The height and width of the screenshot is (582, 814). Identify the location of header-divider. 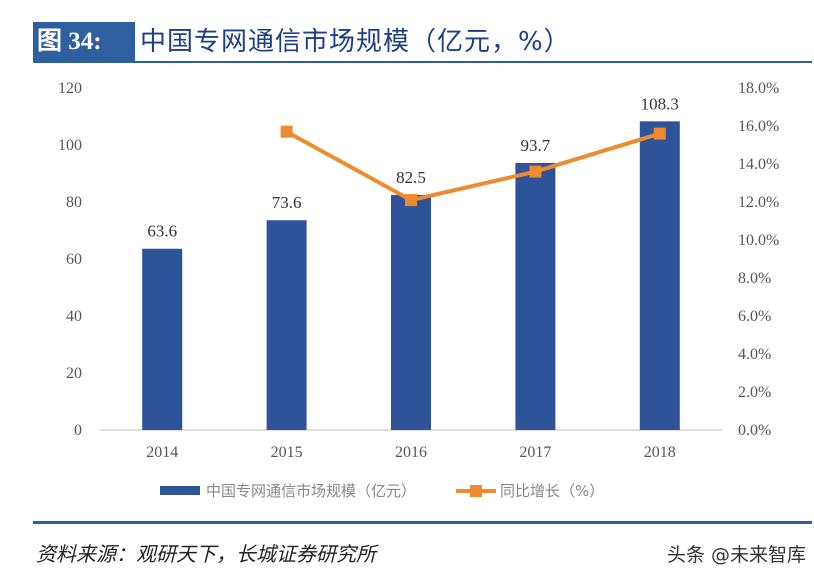
(422, 62).